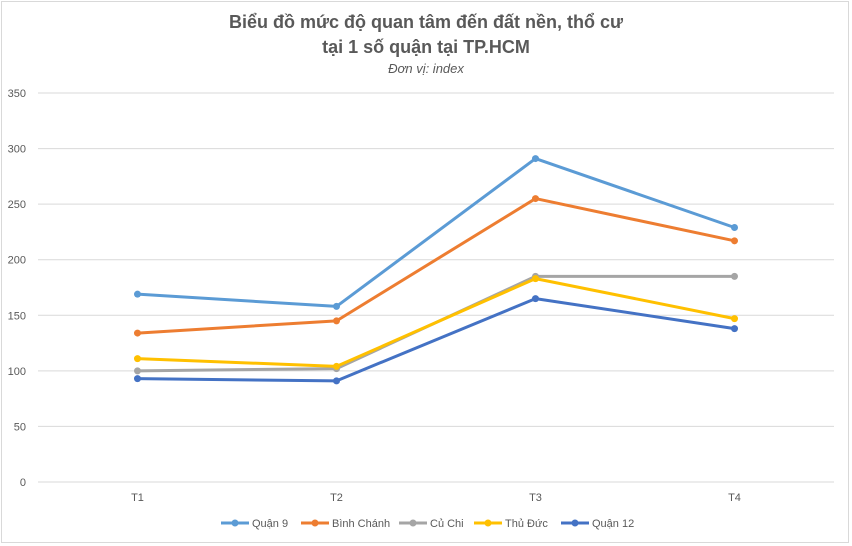 This screenshot has height=546, width=852. I want to click on legend-item: Củ Chi, so click(431, 524).